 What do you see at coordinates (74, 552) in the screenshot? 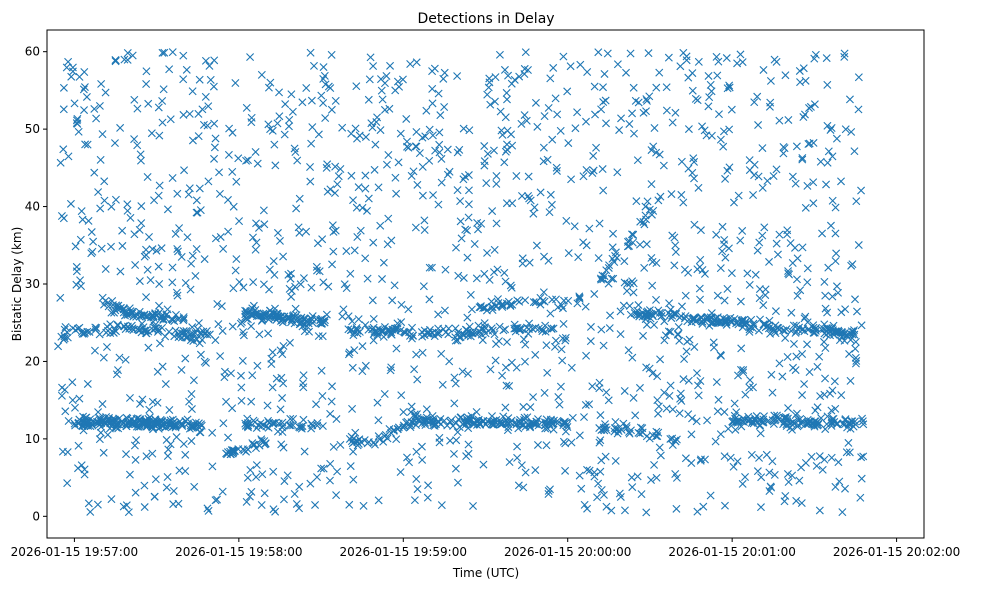
I see `x-tick-label: 2026-01-15 19:57:00` at bounding box center [74, 552].